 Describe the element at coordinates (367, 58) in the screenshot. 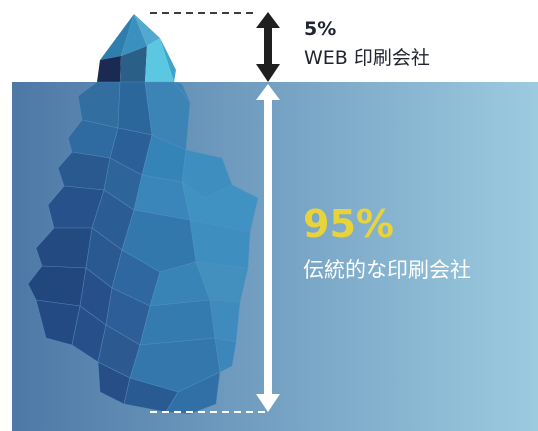

I see `above-water-label: WEB 印刷会社` at that location.